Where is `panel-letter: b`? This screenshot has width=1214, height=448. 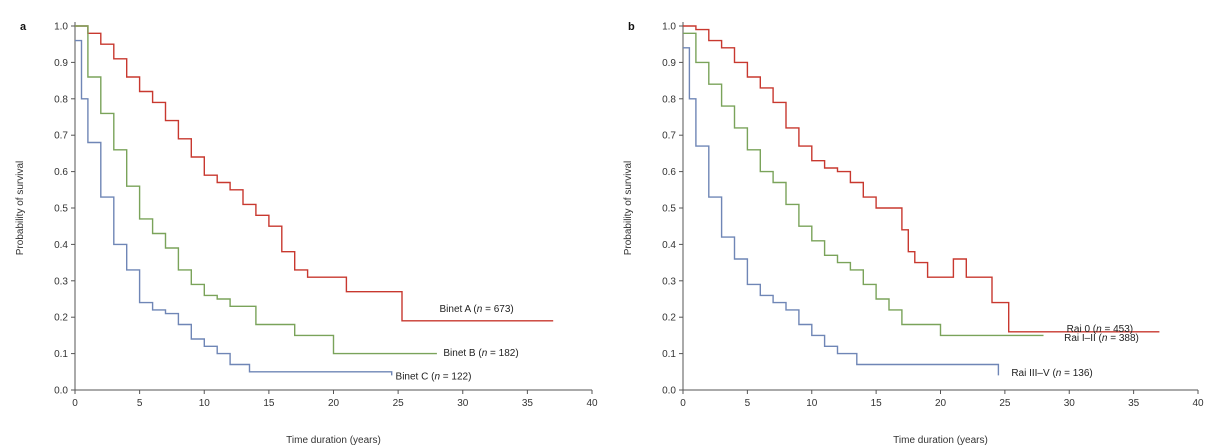
panel-letter: b is located at coordinates (631, 27).